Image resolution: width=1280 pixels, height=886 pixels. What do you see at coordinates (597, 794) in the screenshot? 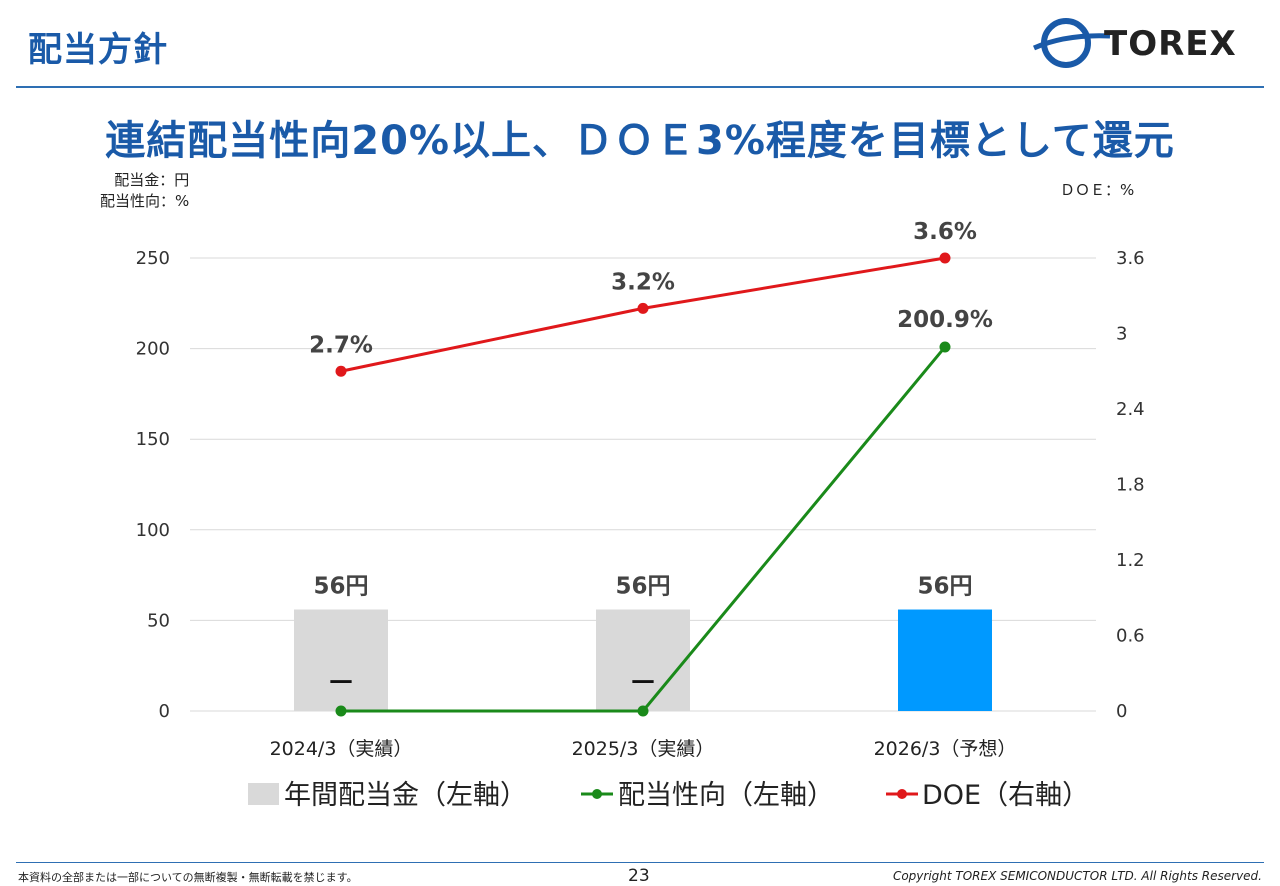
I see `legend-swatch-payout-marker` at bounding box center [597, 794].